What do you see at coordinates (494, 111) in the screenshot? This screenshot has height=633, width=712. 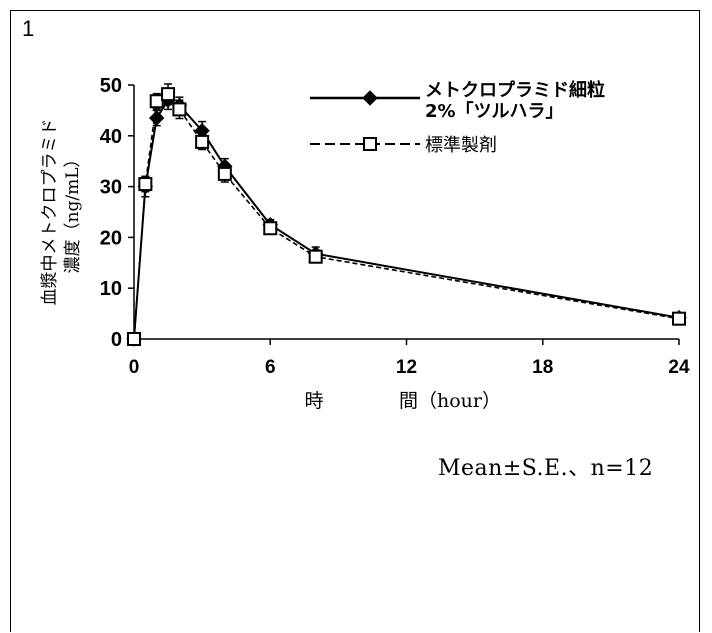 I see `legend-label-series-1: 2%「ツルハラ」` at bounding box center [494, 111].